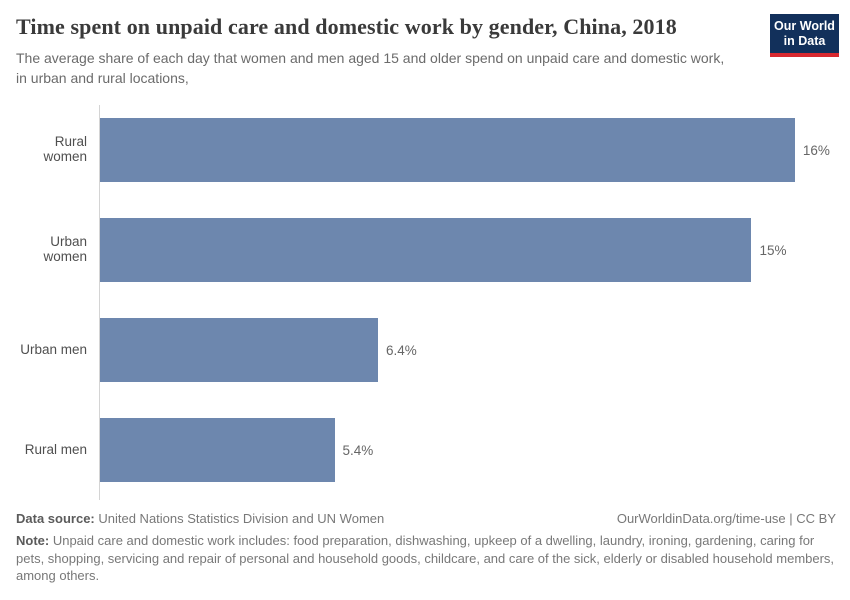  What do you see at coordinates (804, 41) in the screenshot?
I see `owid-logo-text-line2: in Data` at bounding box center [804, 41].